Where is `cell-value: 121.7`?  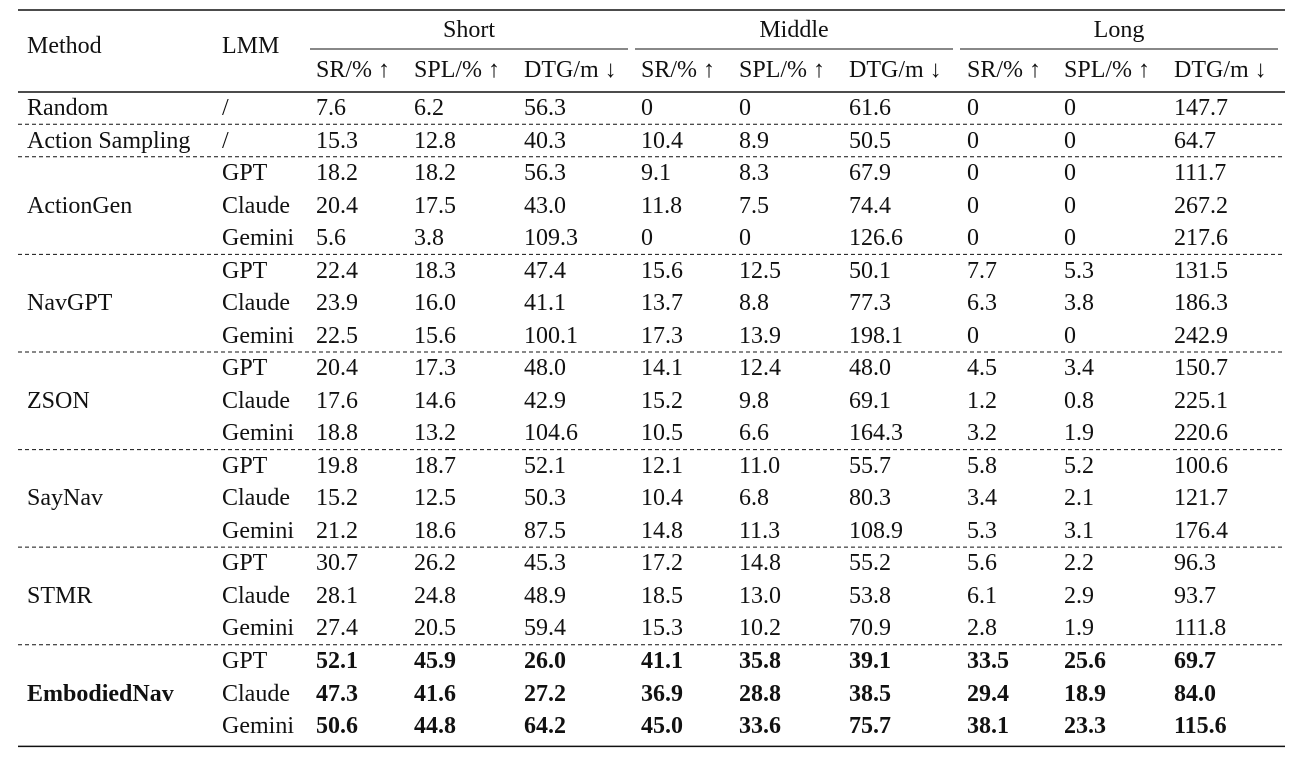 cell-value: 121.7 is located at coordinates (1201, 498).